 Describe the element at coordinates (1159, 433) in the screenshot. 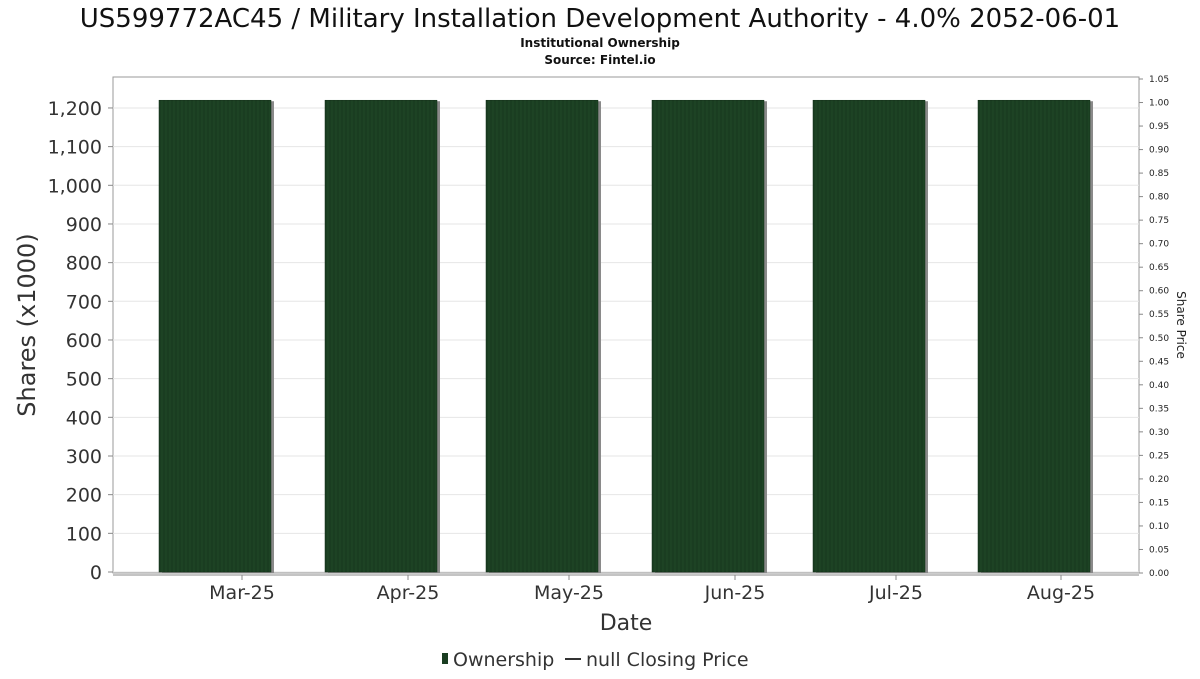

I see `y2-tick-label: 0.30` at that location.